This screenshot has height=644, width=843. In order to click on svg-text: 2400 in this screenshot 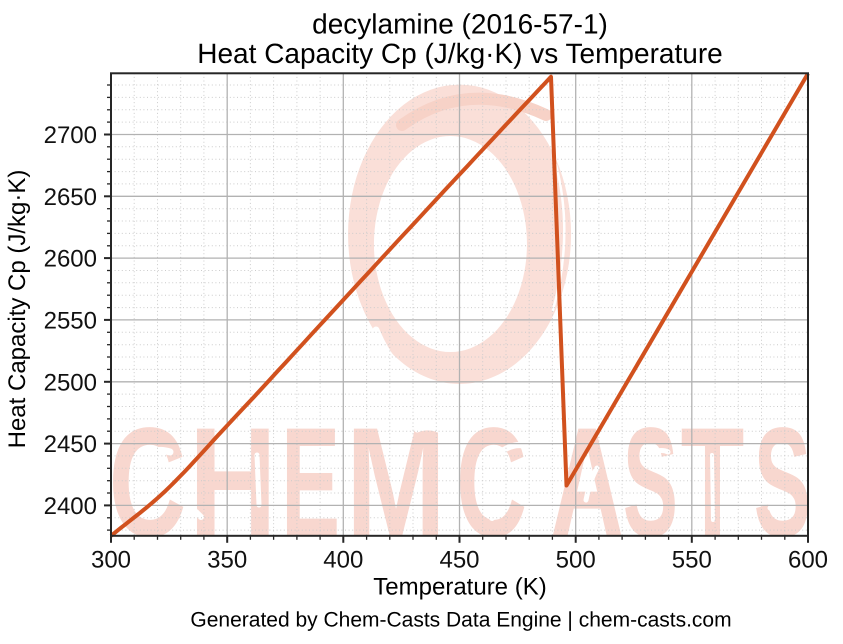, I will do `click(70, 506)`.